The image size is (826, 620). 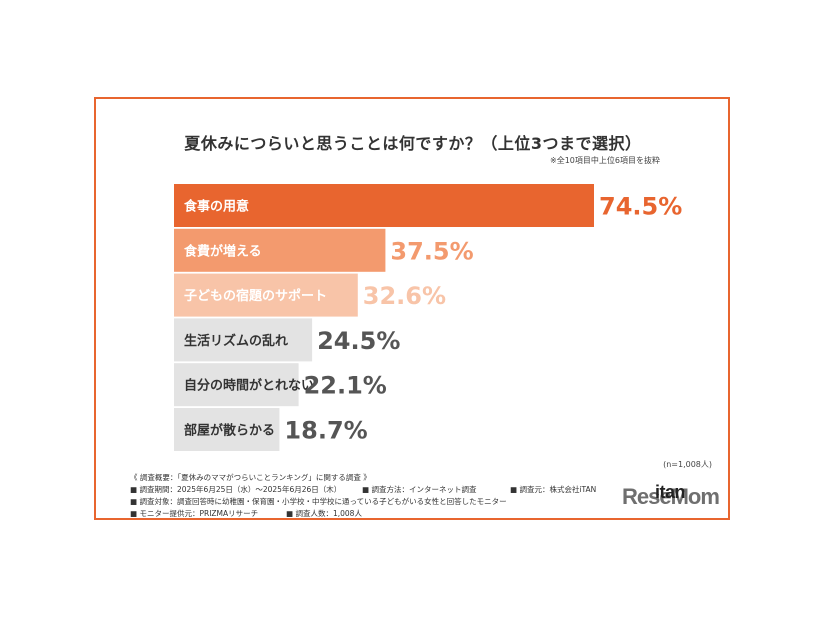 I want to click on survey-count: ■ 調査人数：1,008人, so click(x=324, y=513).